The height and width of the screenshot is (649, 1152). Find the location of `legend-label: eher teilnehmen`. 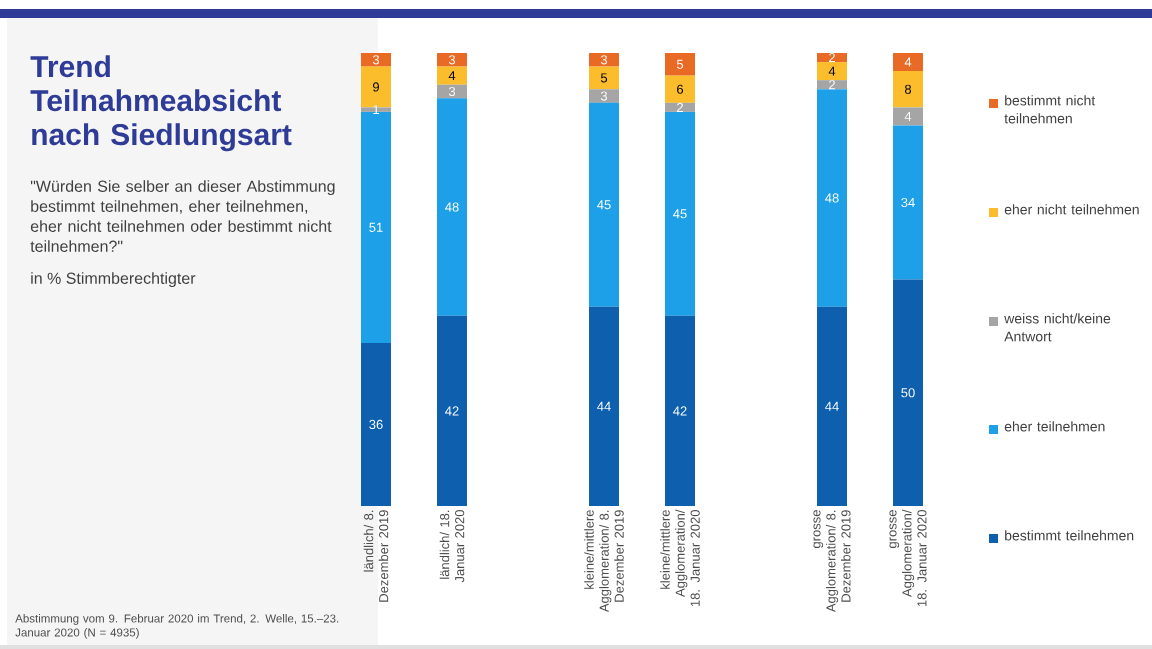

legend-label: eher teilnehmen is located at coordinates (1054, 426).